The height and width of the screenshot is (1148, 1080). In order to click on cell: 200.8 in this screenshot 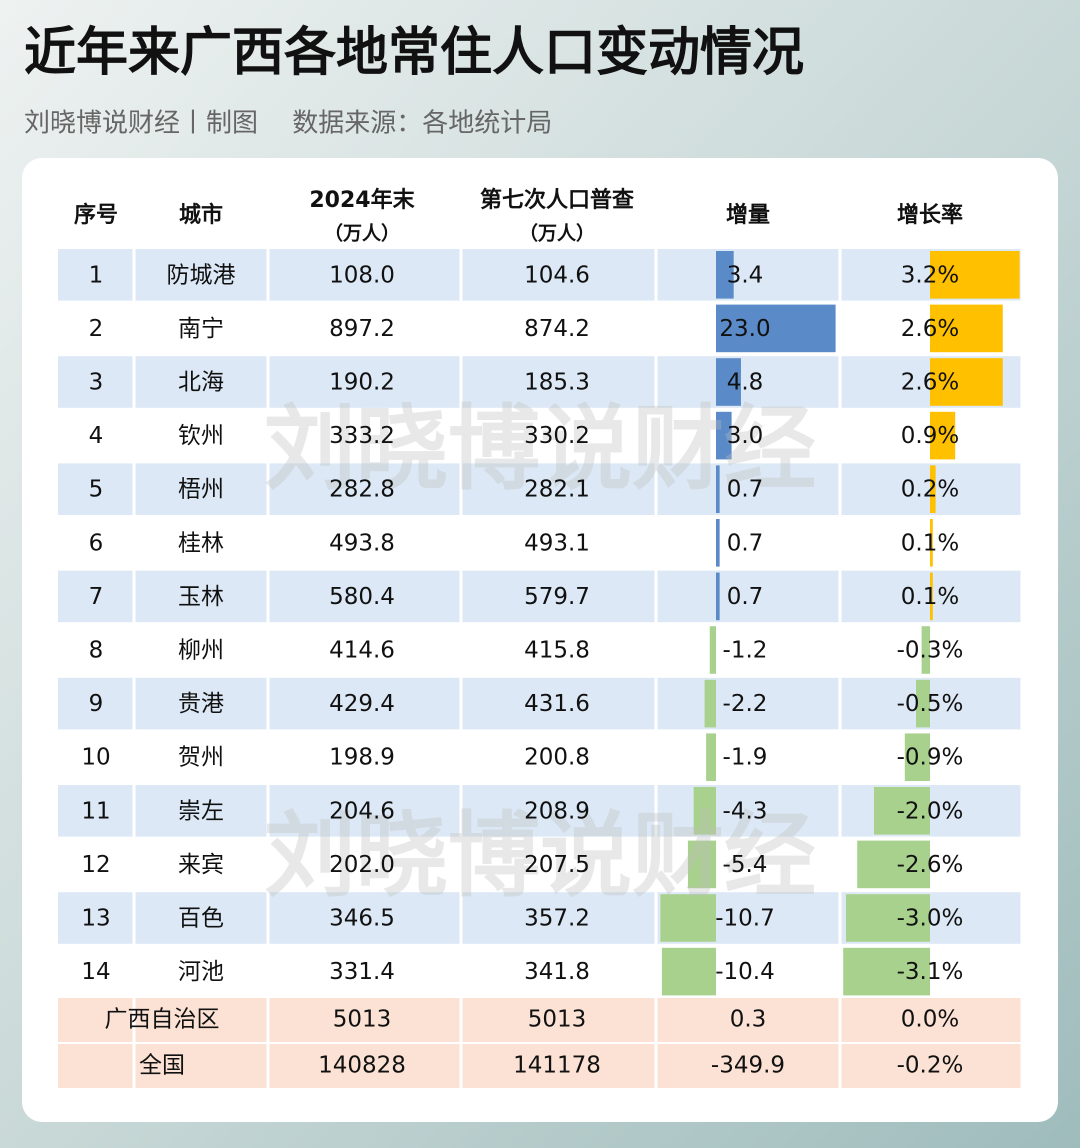, I will do `click(557, 758)`.